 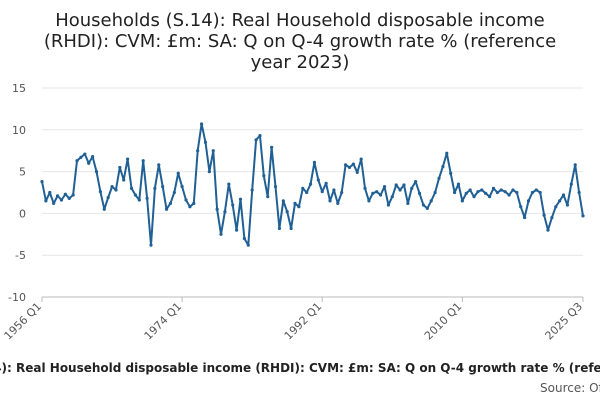 I want to click on chart-title-line: year 2023), so click(x=300, y=62).